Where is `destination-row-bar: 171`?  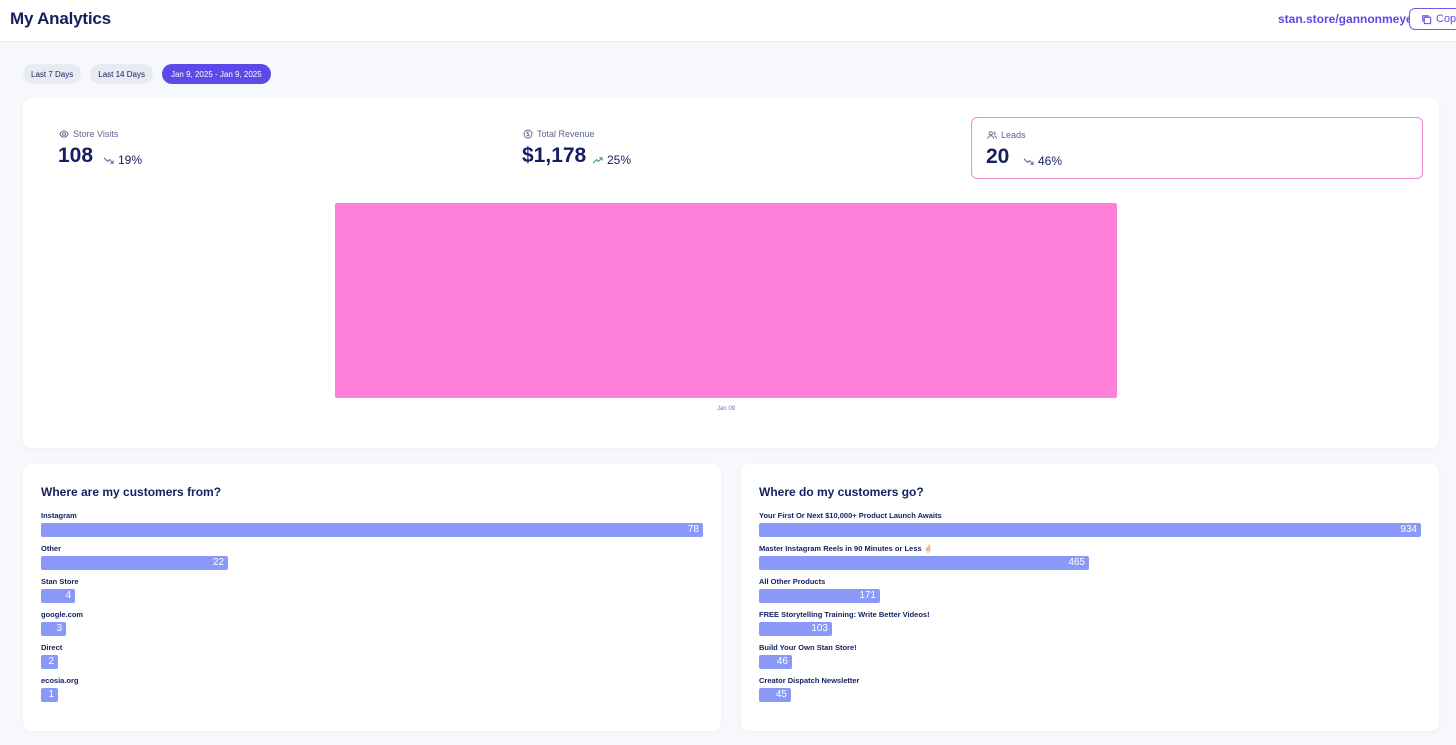
destination-row-bar: 171 is located at coordinates (819, 596).